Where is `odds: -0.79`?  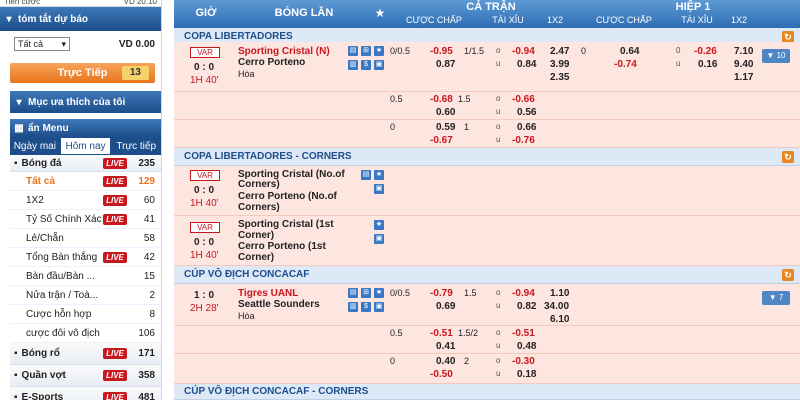 odds: -0.79 is located at coordinates (441, 293).